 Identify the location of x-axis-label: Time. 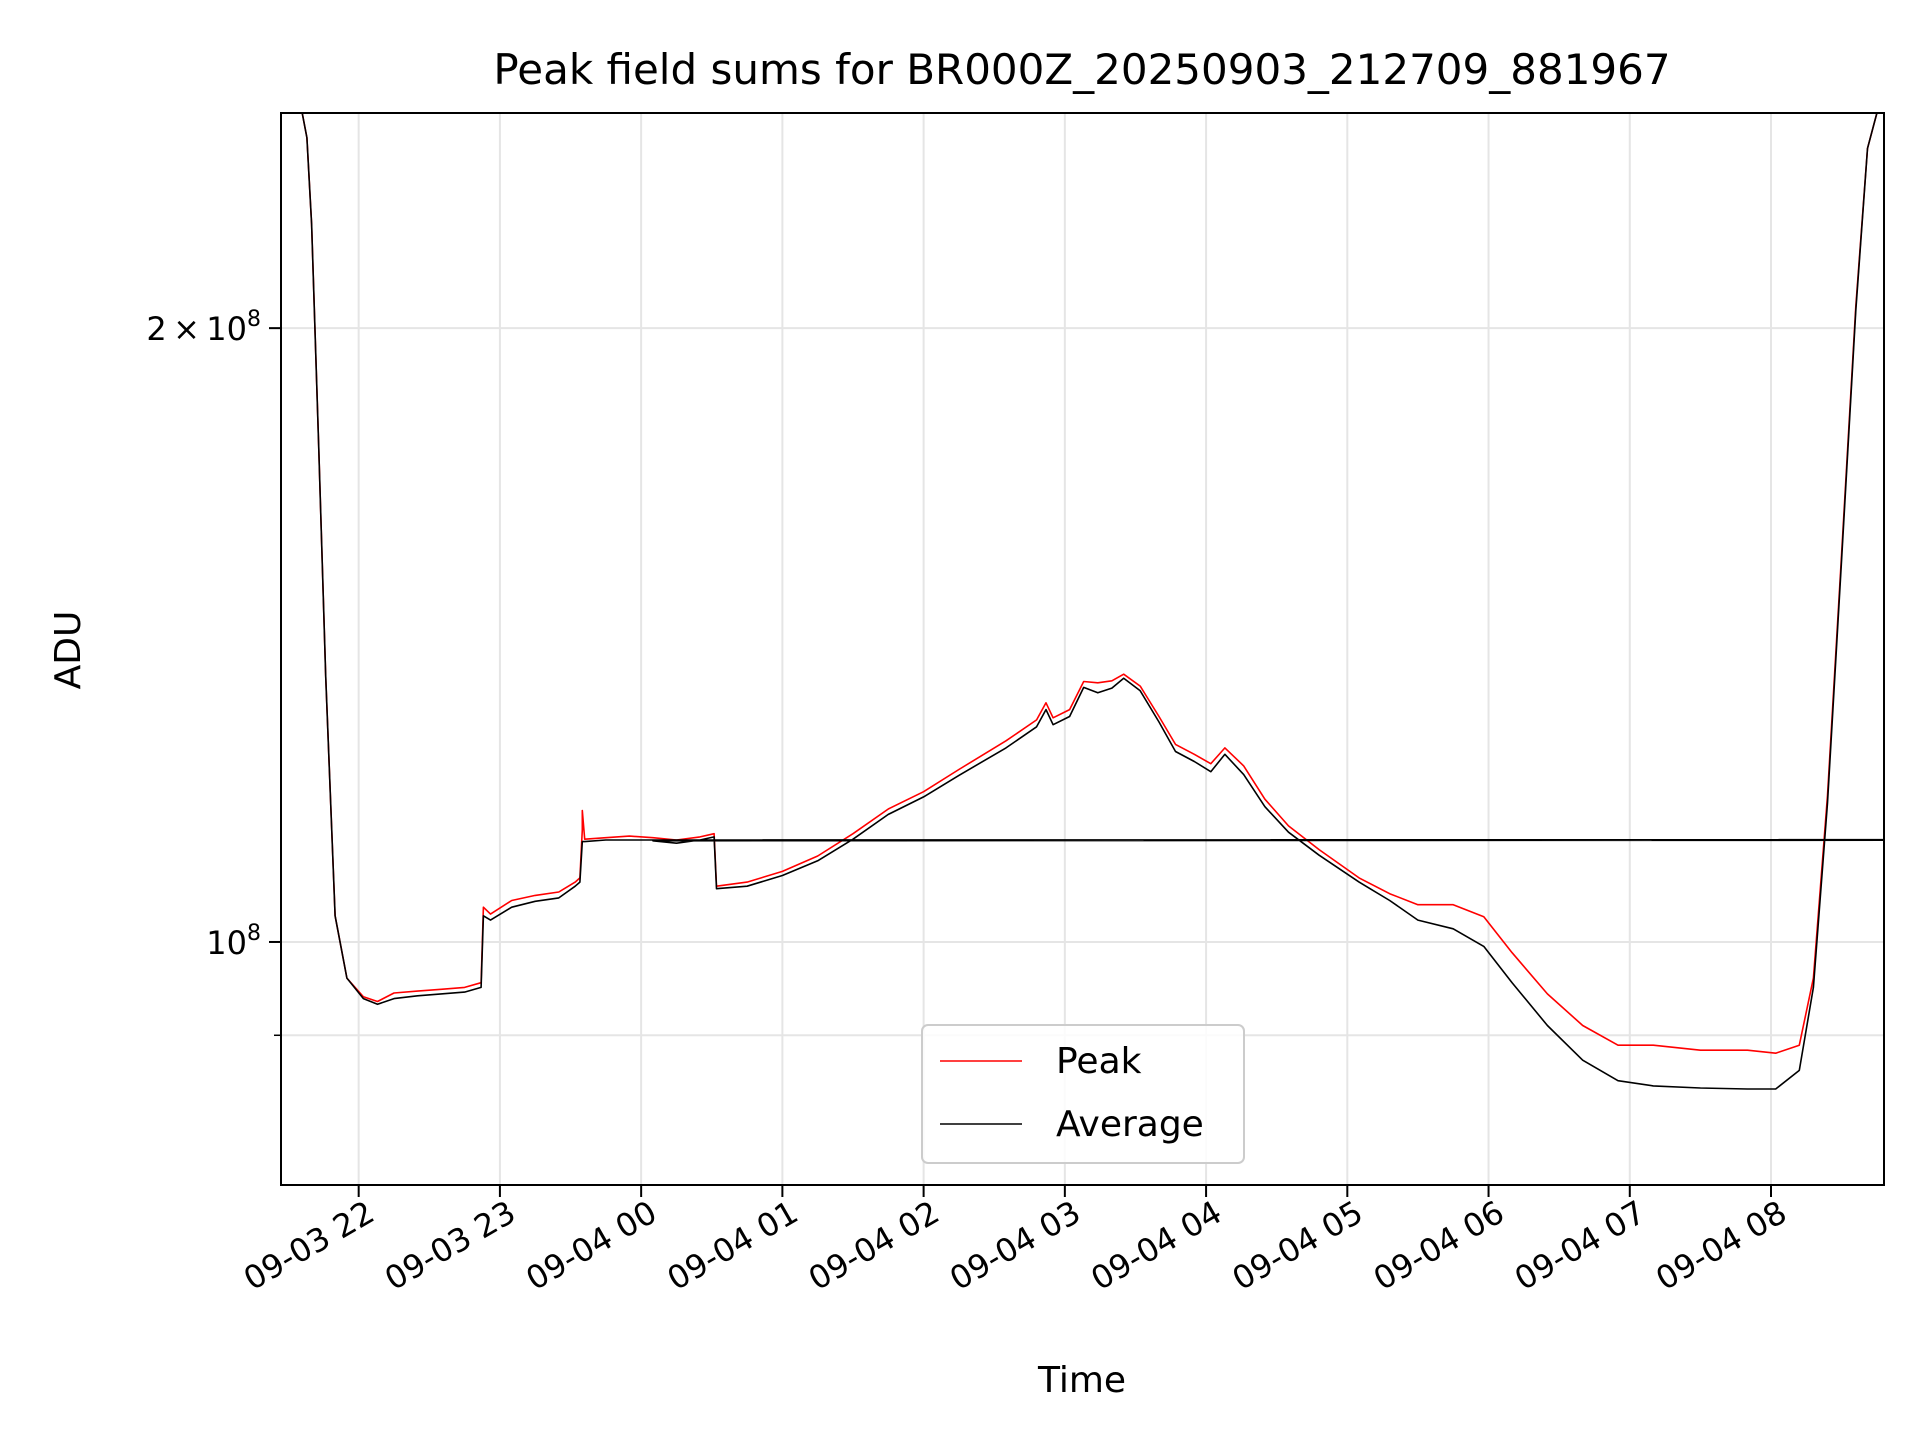
(1081, 1380).